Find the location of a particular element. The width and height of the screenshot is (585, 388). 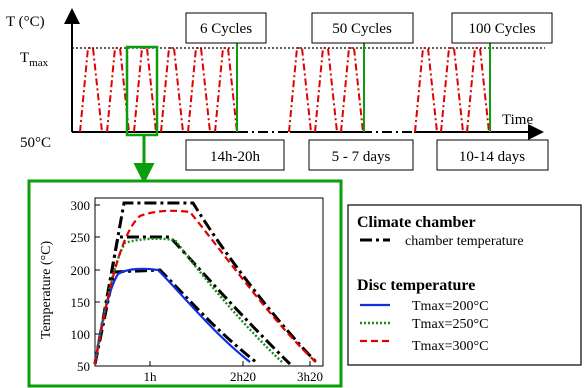

duration-label-3: 10-14 days is located at coordinates (492, 157).